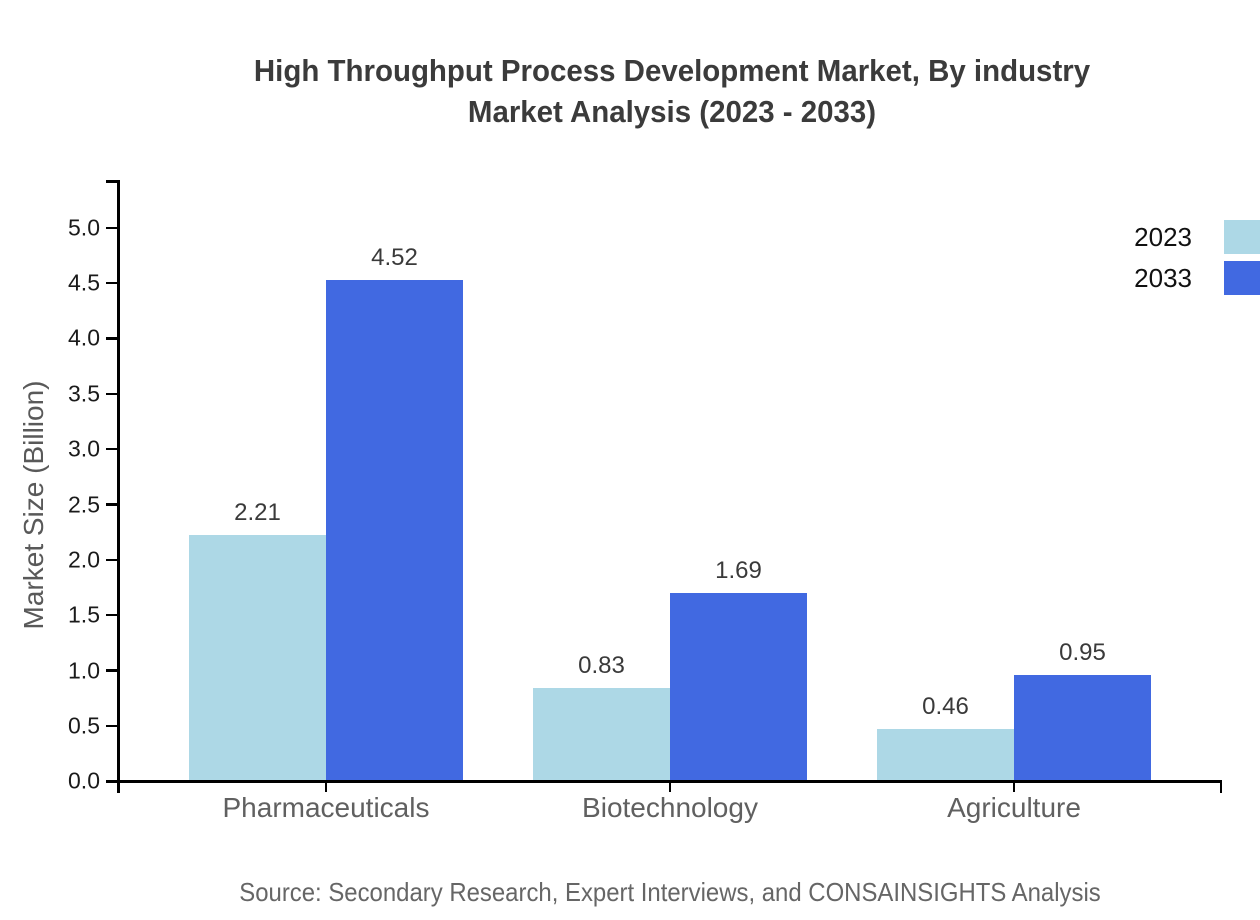  I want to click on x-axis-end-cap, so click(1220, 786).